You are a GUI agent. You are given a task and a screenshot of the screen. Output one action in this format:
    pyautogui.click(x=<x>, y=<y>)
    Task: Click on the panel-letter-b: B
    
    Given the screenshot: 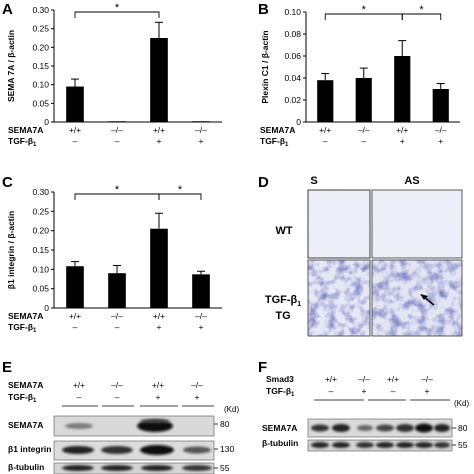 What is the action you would take?
    pyautogui.click(x=263, y=9)
    